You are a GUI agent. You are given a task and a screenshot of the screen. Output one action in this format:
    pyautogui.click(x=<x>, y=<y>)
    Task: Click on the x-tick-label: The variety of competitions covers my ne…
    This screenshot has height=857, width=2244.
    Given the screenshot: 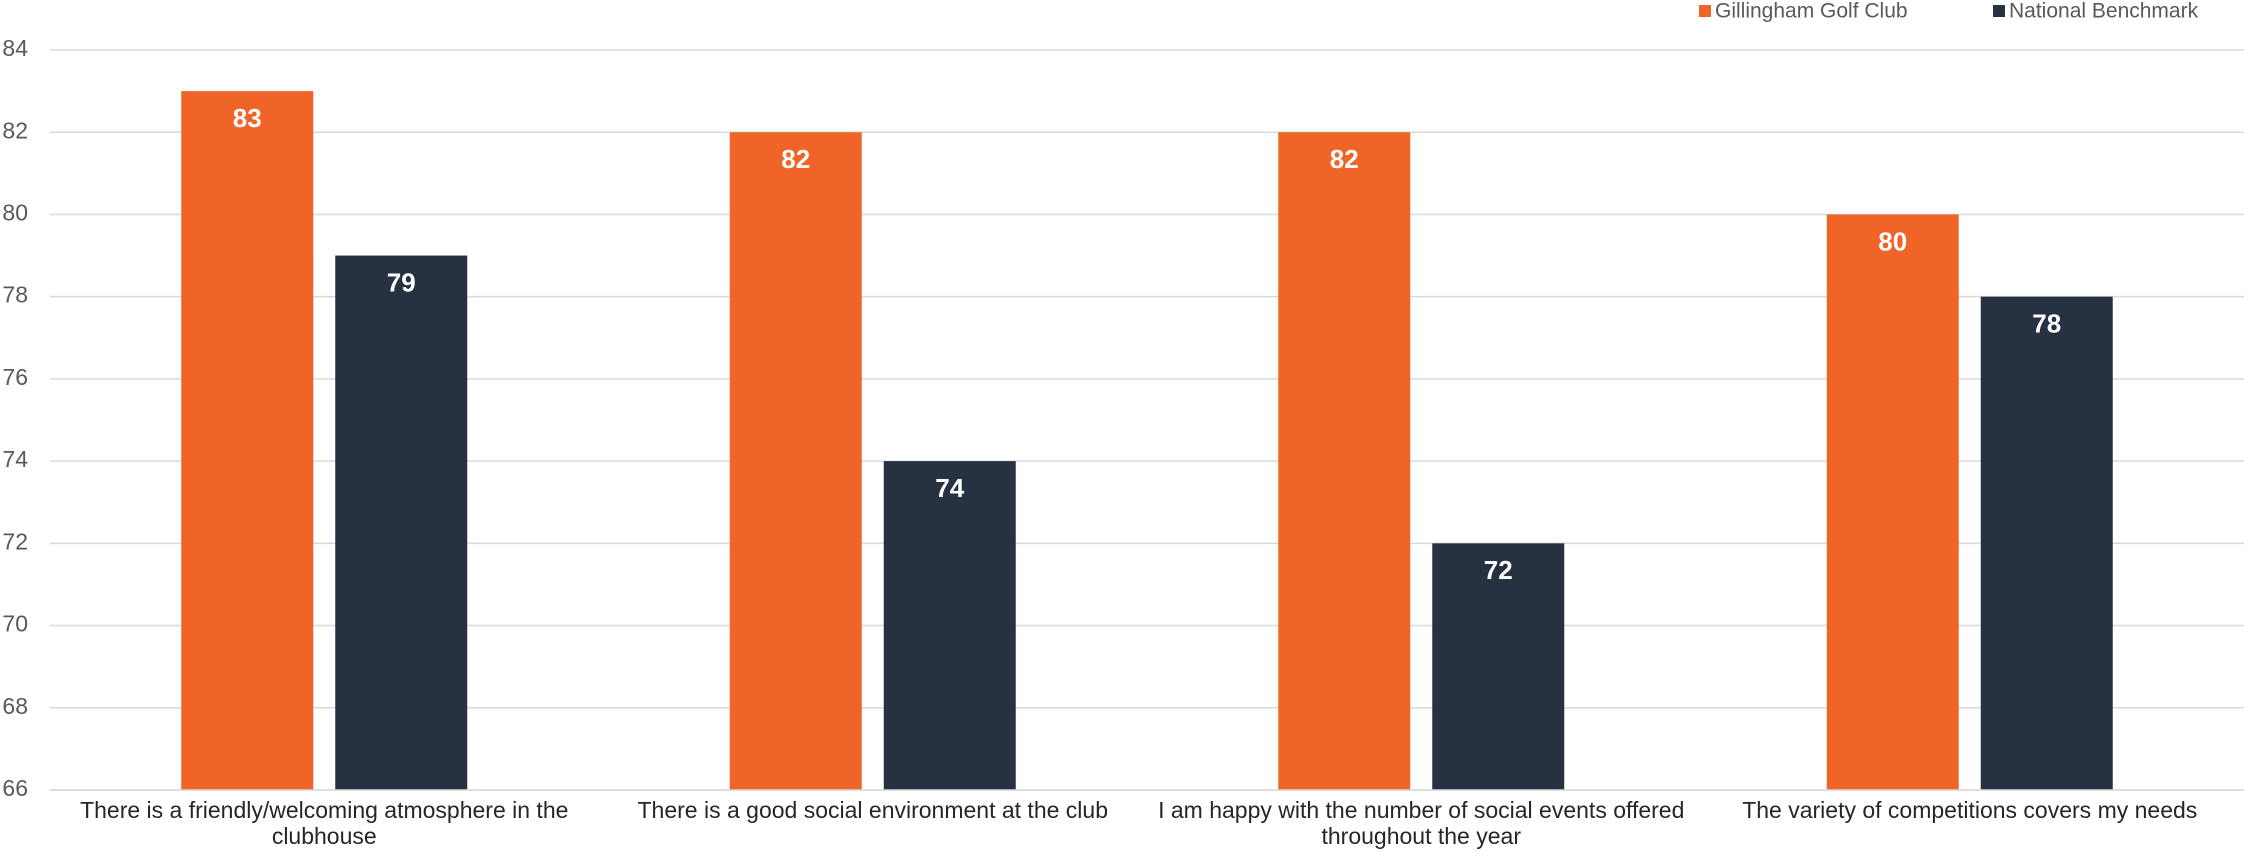 What is the action you would take?
    pyautogui.click(x=1970, y=810)
    